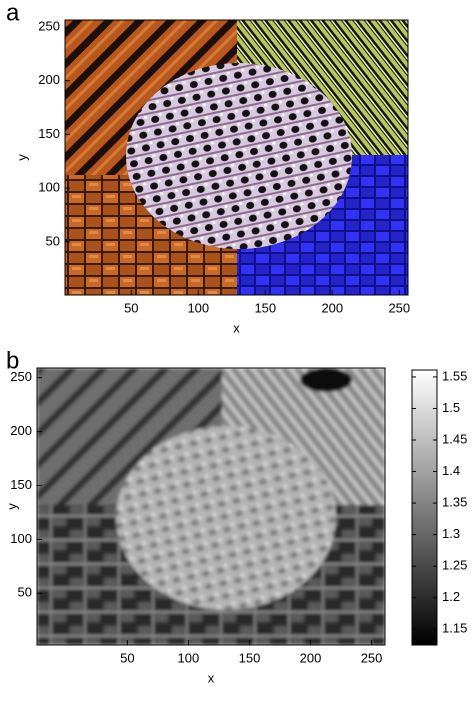 This screenshot has height=705, width=474. What do you see at coordinates (454, 565) in the screenshot?
I see `colorbar-tick-label: 1.25` at bounding box center [454, 565].